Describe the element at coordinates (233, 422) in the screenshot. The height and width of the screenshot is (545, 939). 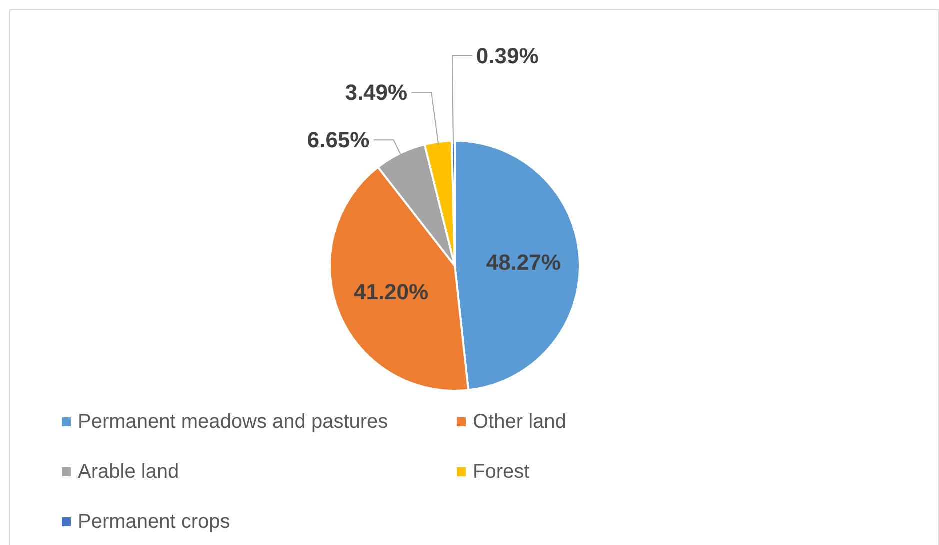
I see `legend-label: Permanent meadows and pastures` at that location.